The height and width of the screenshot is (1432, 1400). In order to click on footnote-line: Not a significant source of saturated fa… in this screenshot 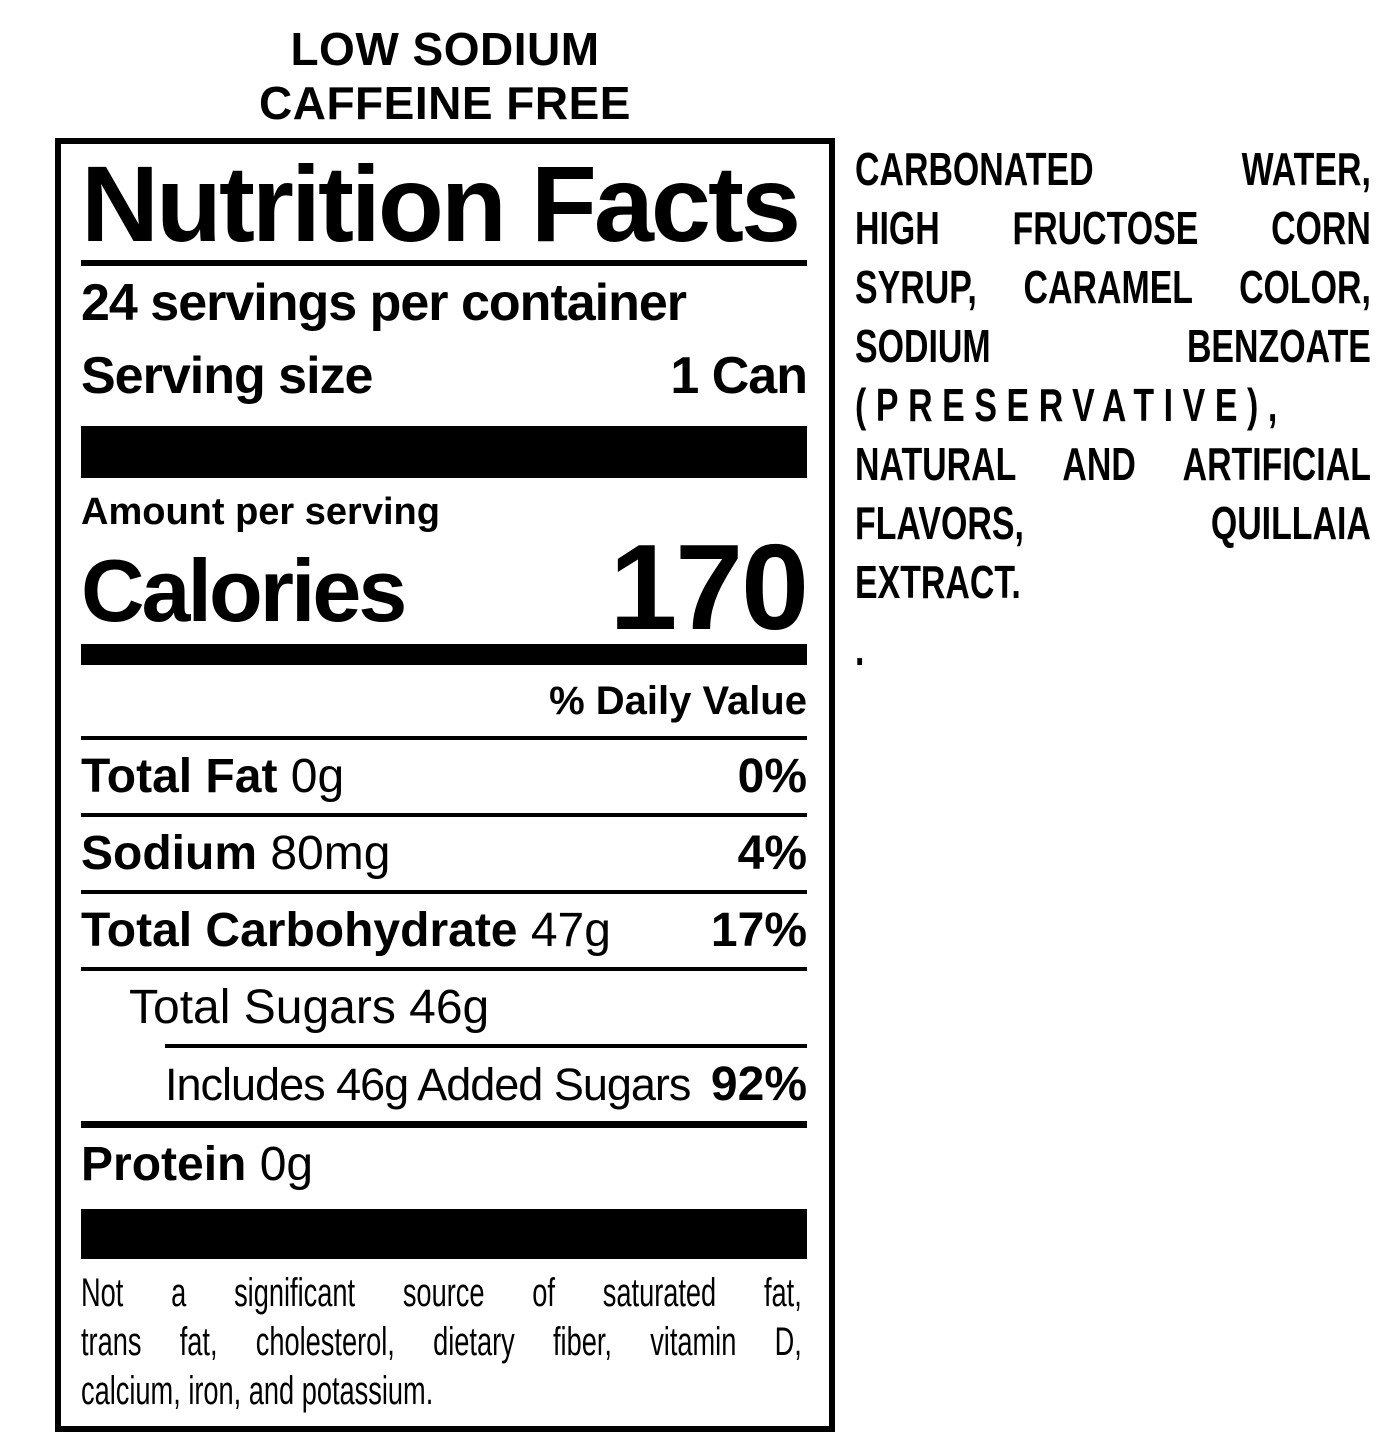, I will do `click(441, 1293)`.